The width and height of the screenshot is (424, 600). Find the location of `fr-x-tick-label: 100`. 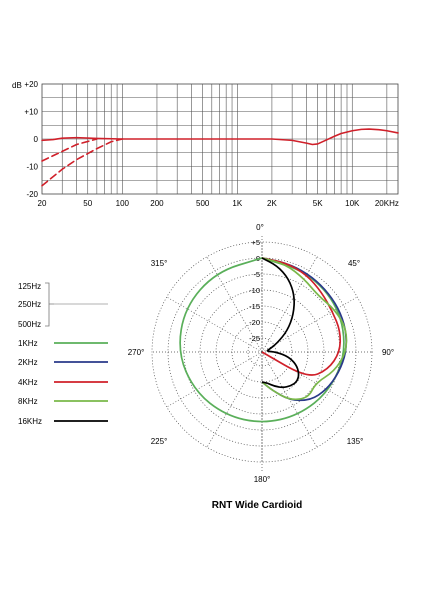

fr-x-tick-label: 100 is located at coordinates (123, 203).